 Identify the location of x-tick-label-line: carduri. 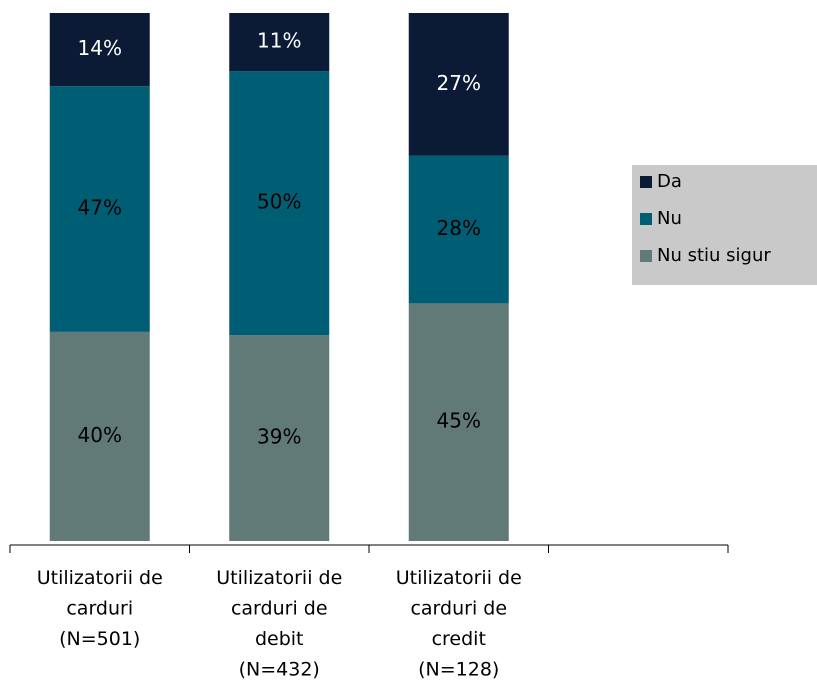
(99, 608).